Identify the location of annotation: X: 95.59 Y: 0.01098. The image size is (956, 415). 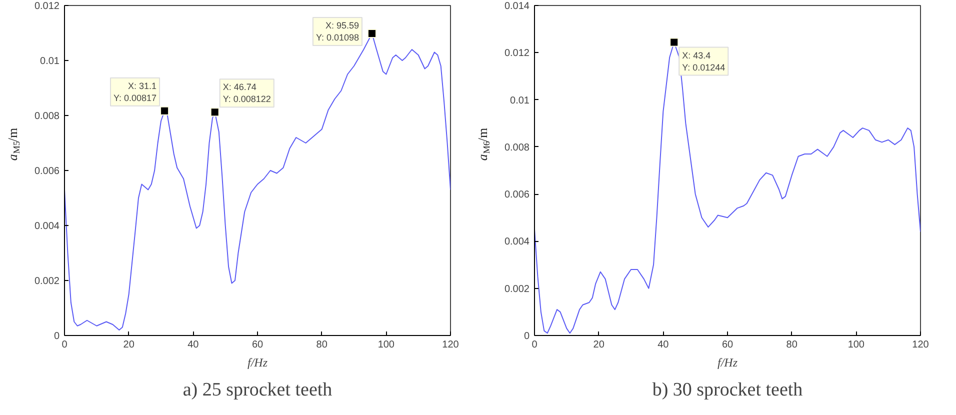
(337, 31).